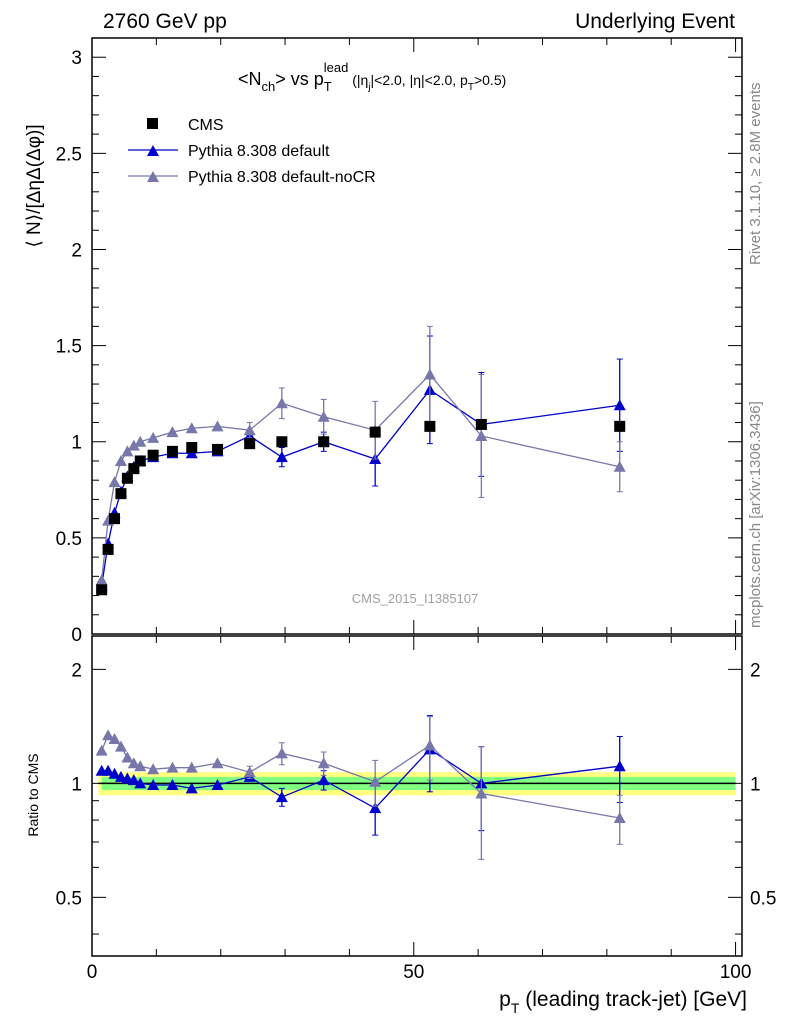  What do you see at coordinates (69, 539) in the screenshot?
I see `main-y-tick-label: 0.5` at bounding box center [69, 539].